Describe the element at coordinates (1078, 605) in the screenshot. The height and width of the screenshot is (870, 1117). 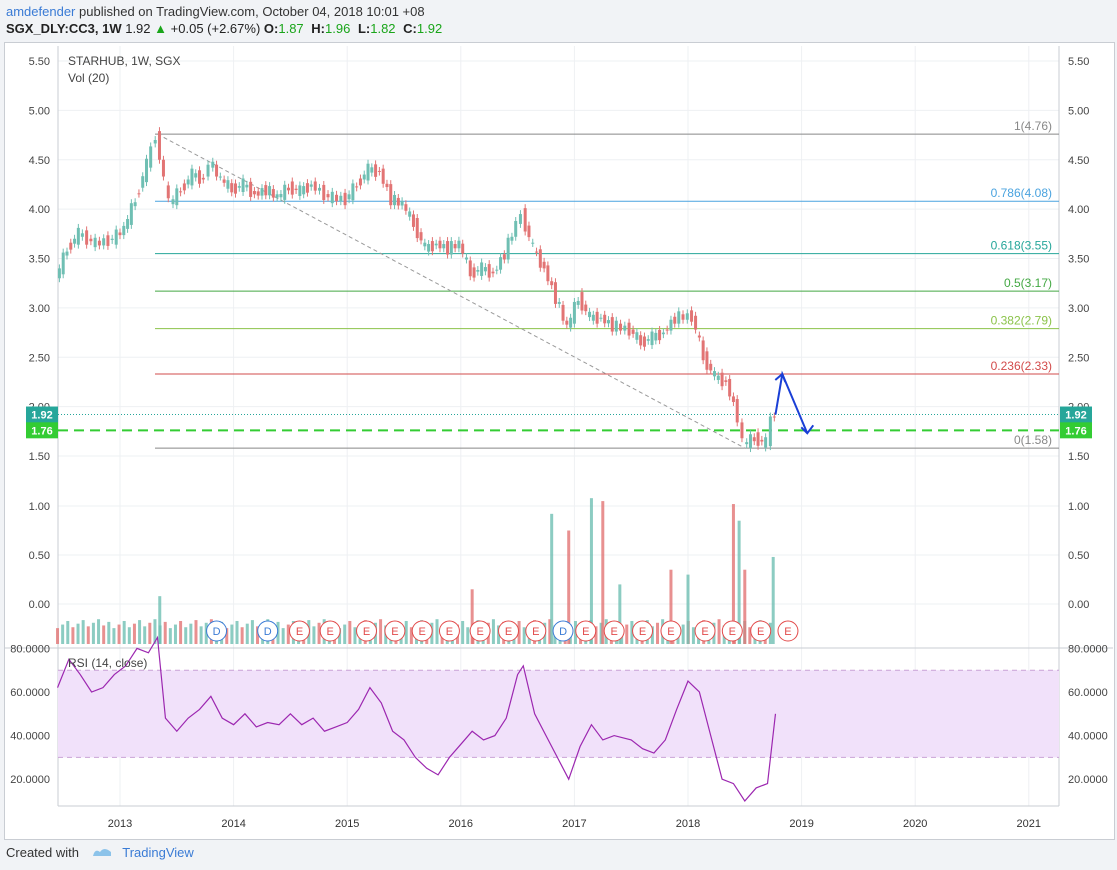
I see `volume-tick-label-right: 0.00` at that location.